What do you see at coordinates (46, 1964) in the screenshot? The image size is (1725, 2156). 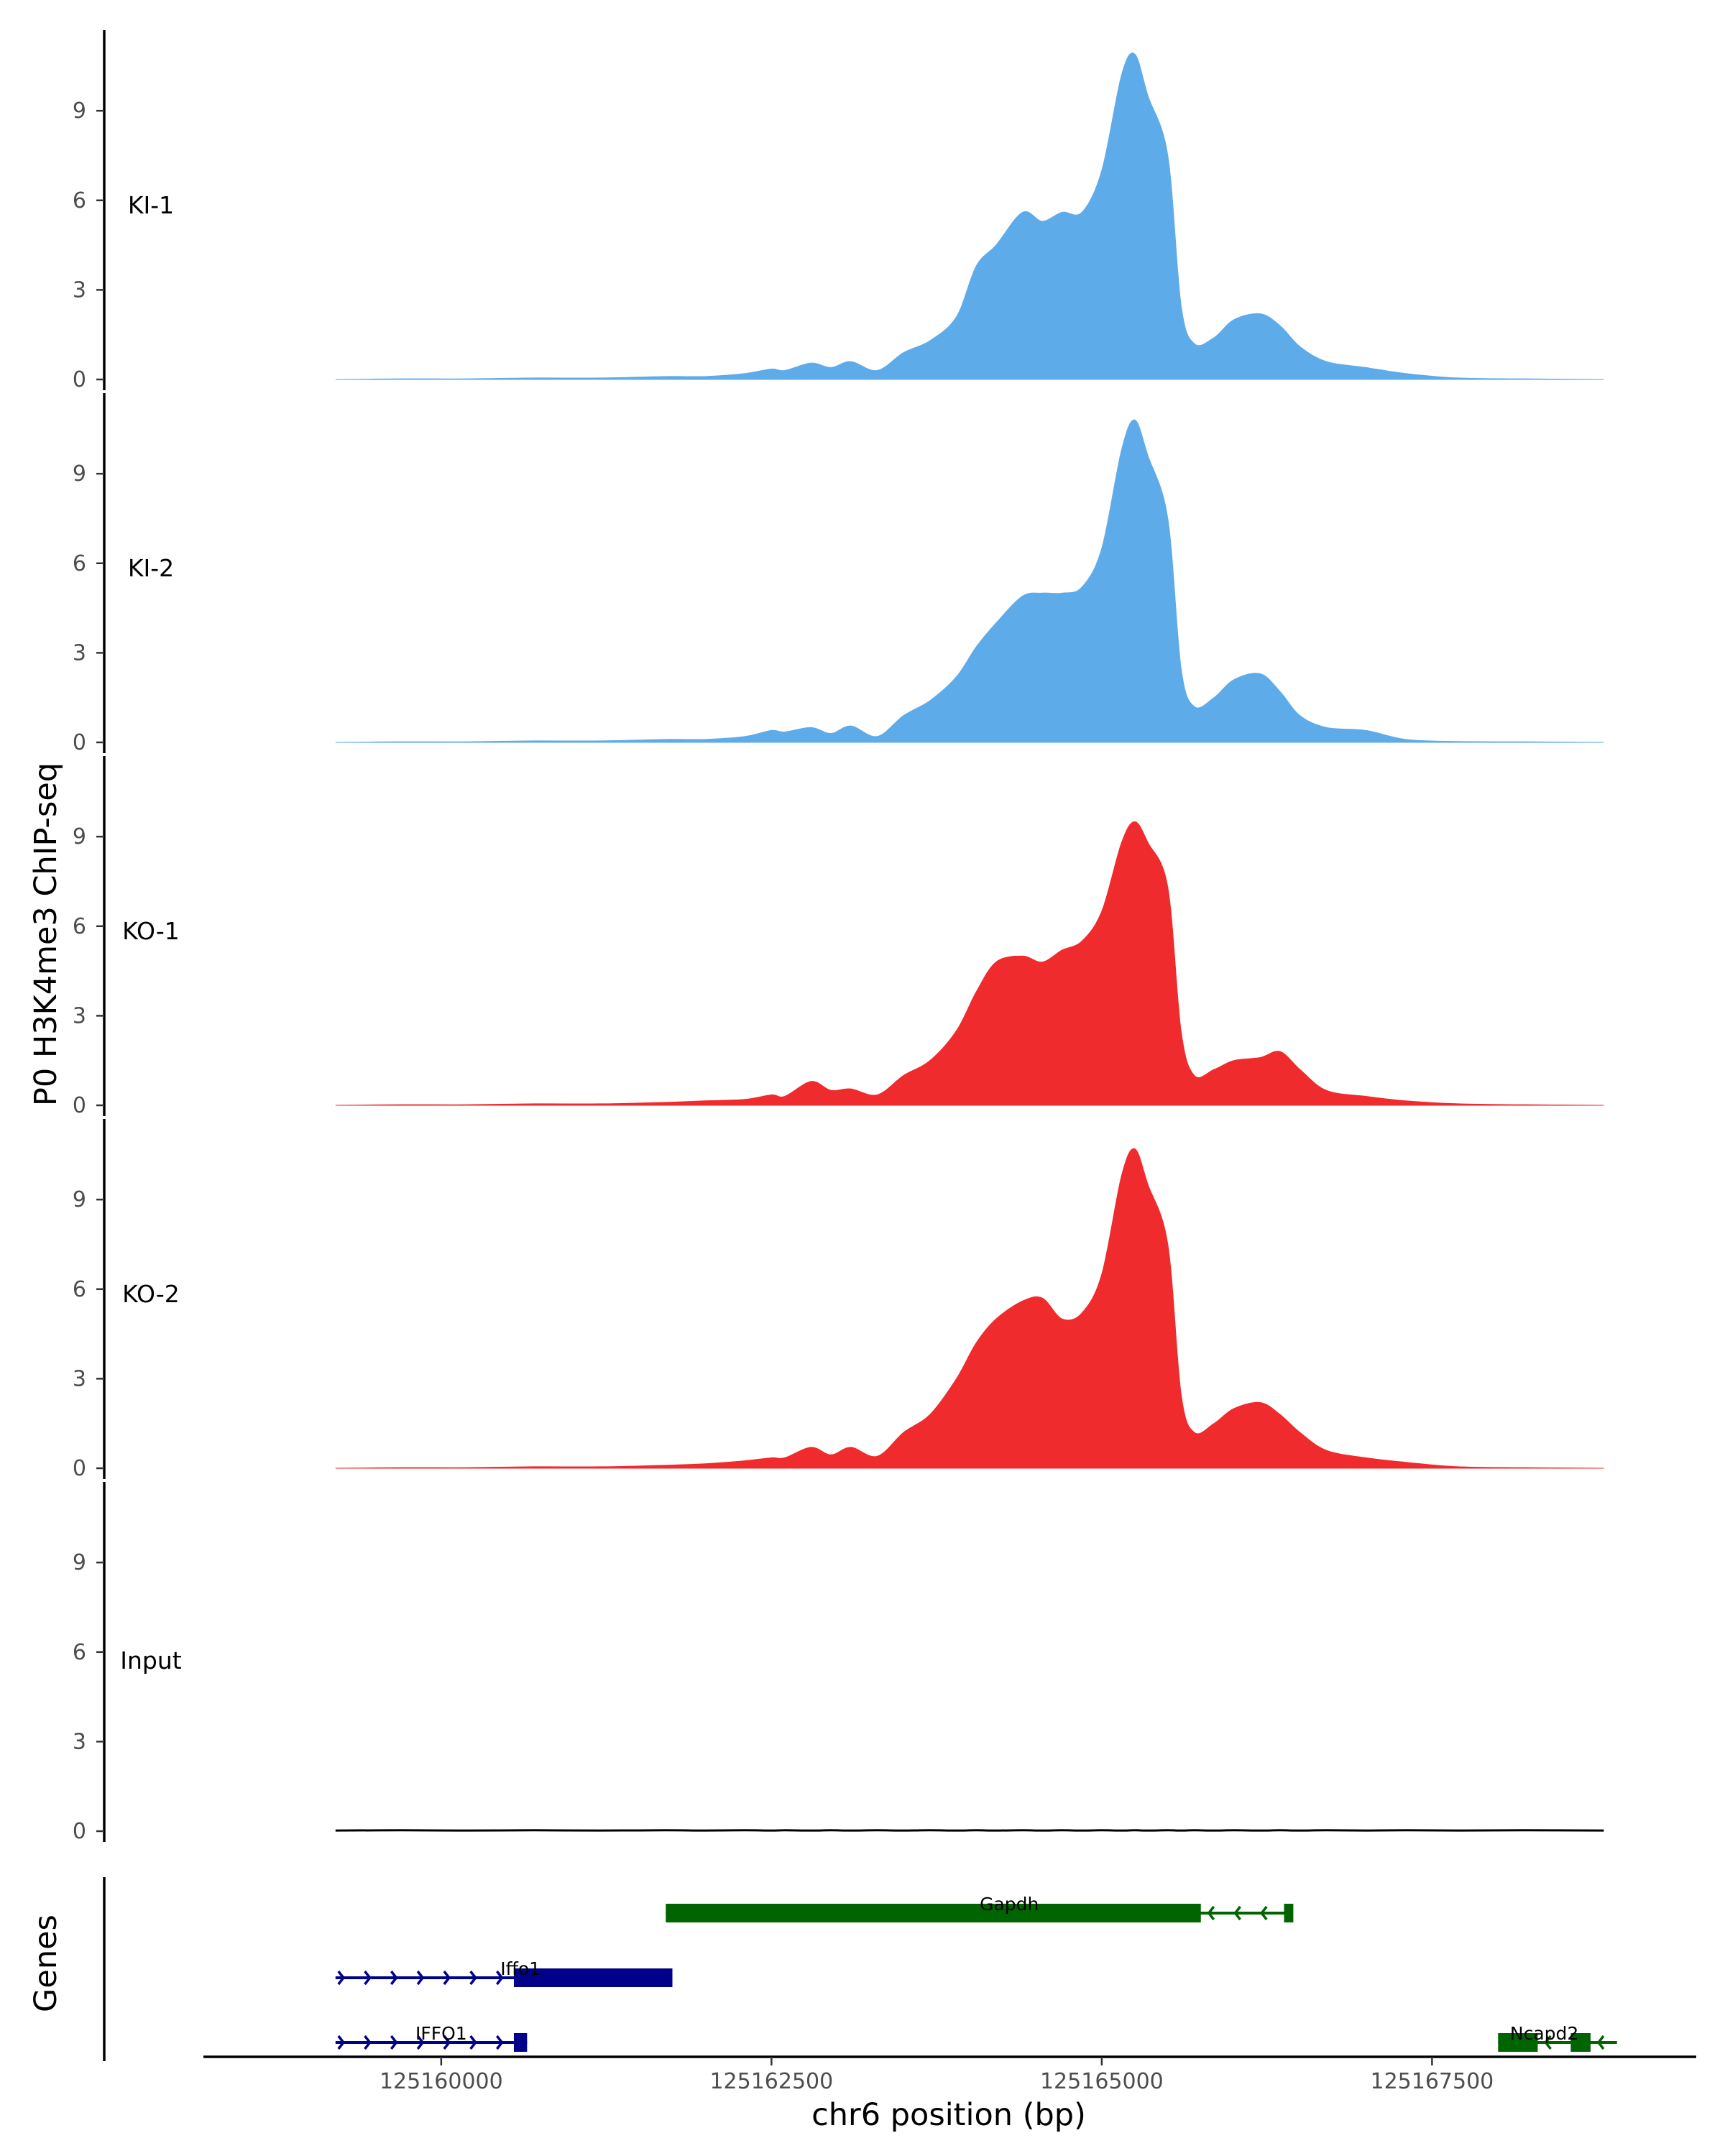 I see `genes-axis-title: Genes` at bounding box center [46, 1964].